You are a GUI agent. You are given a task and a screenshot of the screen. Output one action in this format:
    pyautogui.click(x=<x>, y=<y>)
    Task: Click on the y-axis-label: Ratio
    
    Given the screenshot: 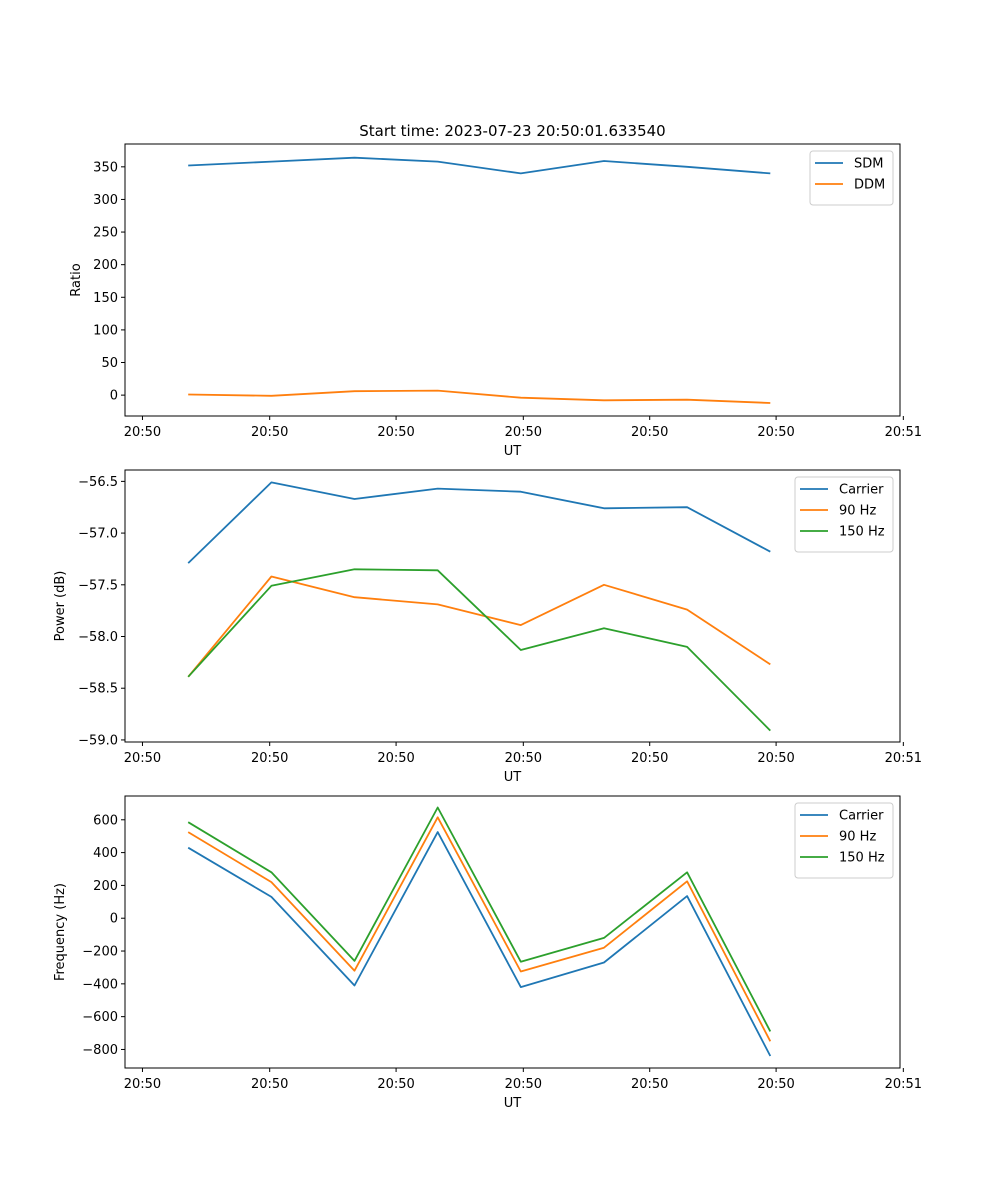 What is the action you would take?
    pyautogui.click(x=76, y=279)
    